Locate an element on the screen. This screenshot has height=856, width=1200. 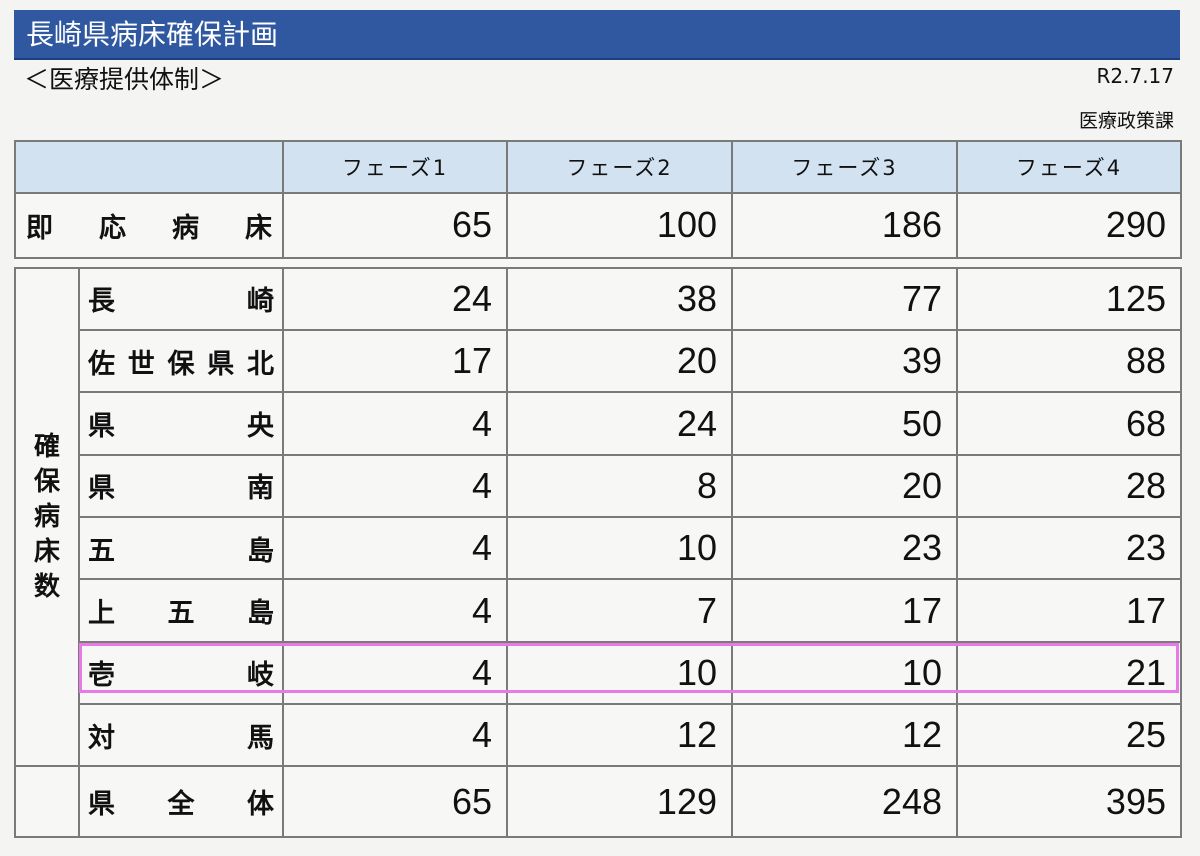
value-cell: 38 is located at coordinates (619, 299).